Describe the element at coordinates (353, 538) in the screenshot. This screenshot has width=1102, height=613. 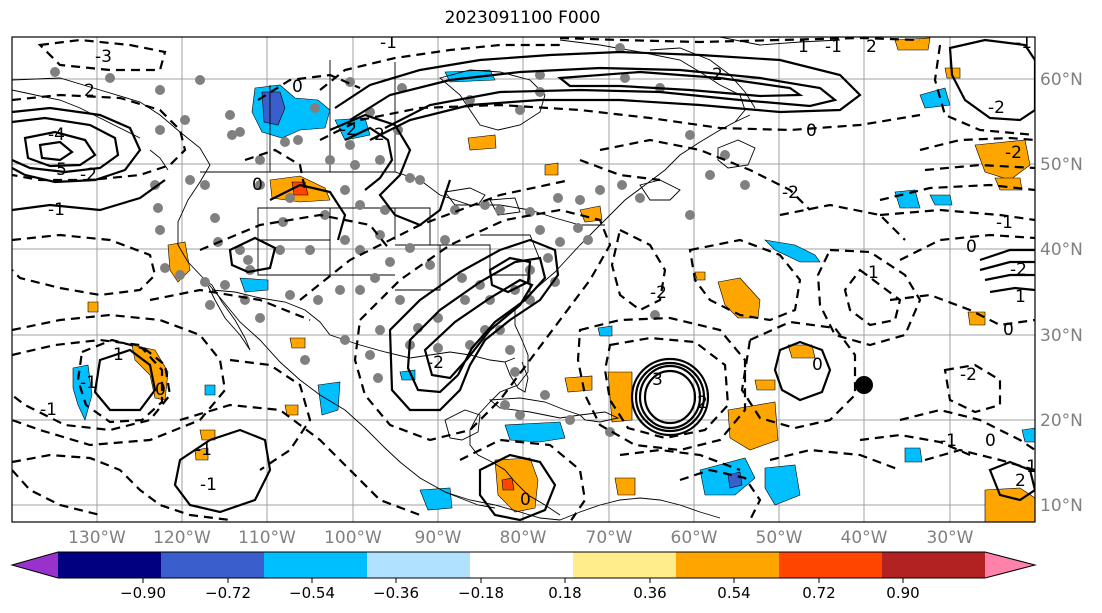
I see `lon-tick-label: 100°W` at that location.